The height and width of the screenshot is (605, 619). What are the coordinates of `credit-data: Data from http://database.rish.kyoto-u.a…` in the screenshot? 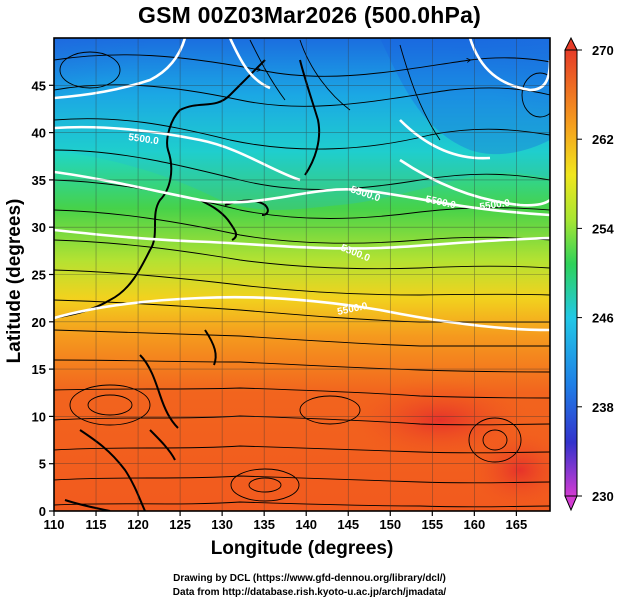 It's located at (309, 592).